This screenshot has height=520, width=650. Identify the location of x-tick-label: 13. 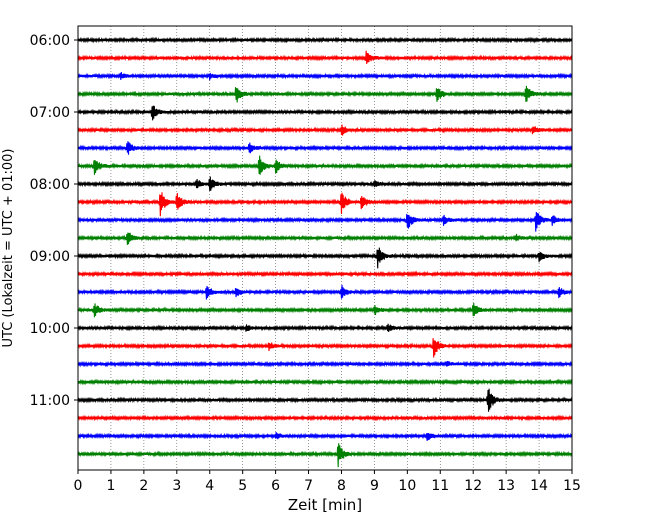
(506, 486).